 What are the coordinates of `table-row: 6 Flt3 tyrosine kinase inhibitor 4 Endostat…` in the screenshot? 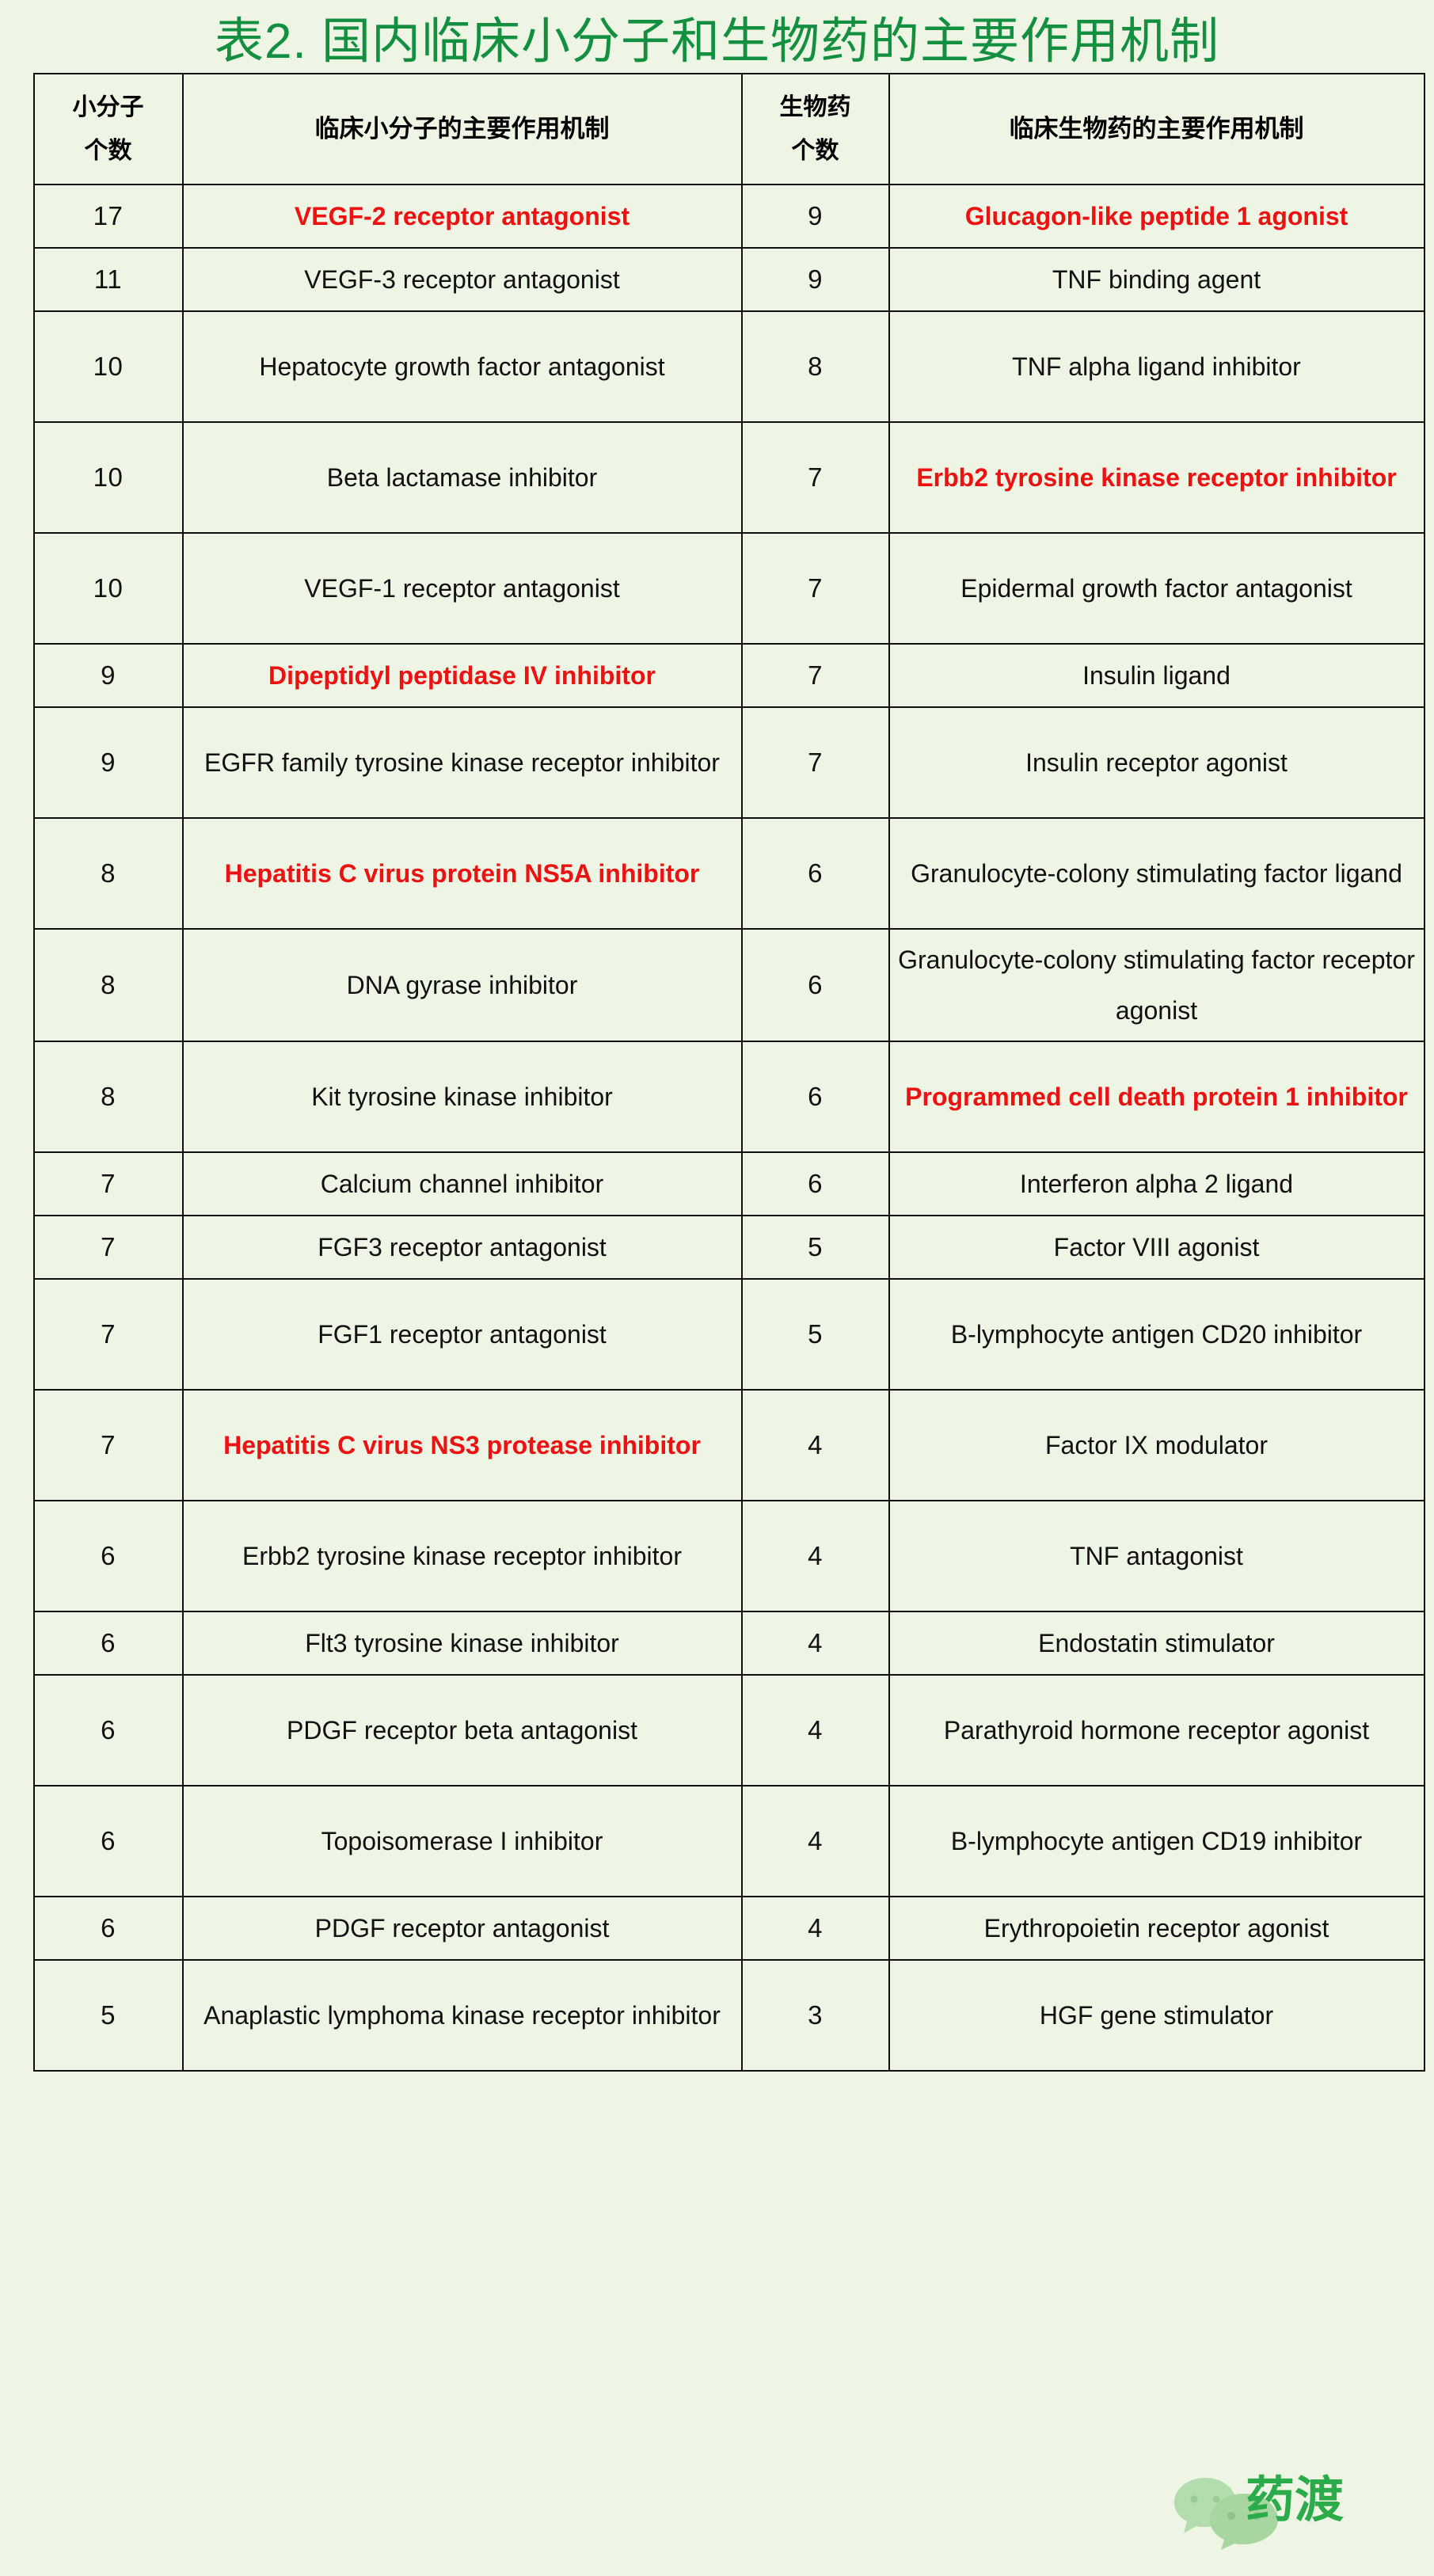 It's located at (728, 1643).